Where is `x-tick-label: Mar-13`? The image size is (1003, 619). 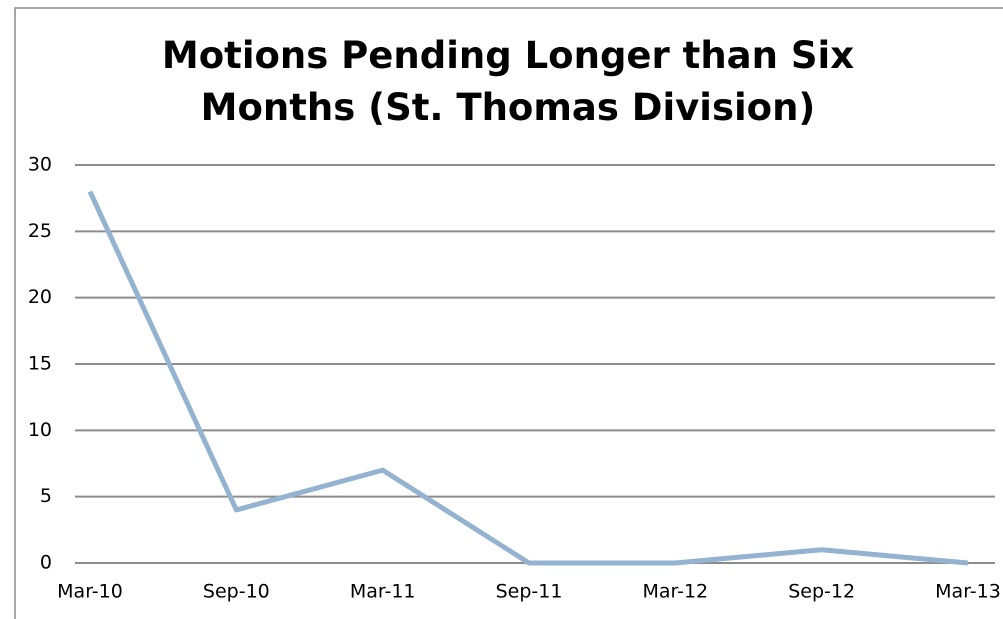 x-tick-label: Mar-13 is located at coordinates (968, 592).